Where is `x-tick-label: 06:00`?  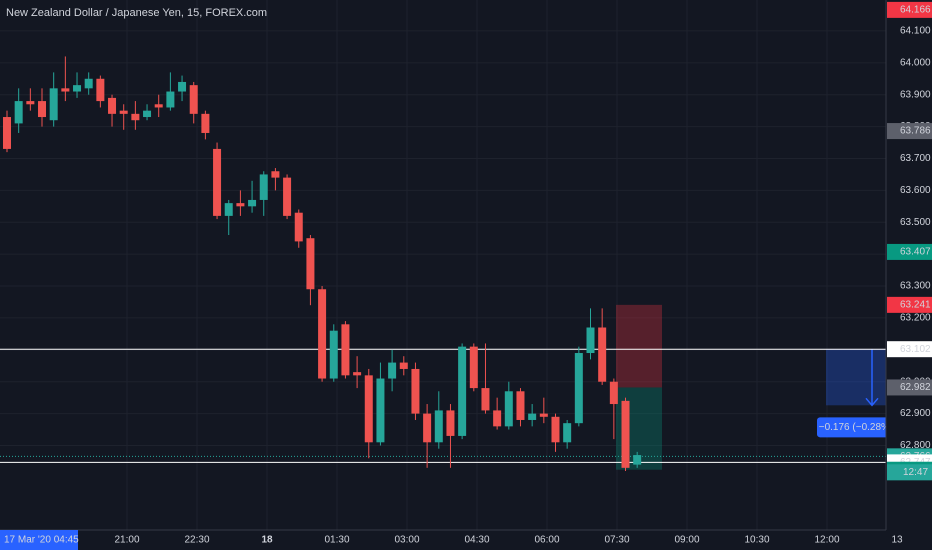
x-tick-label: 06:00 is located at coordinates (546, 540).